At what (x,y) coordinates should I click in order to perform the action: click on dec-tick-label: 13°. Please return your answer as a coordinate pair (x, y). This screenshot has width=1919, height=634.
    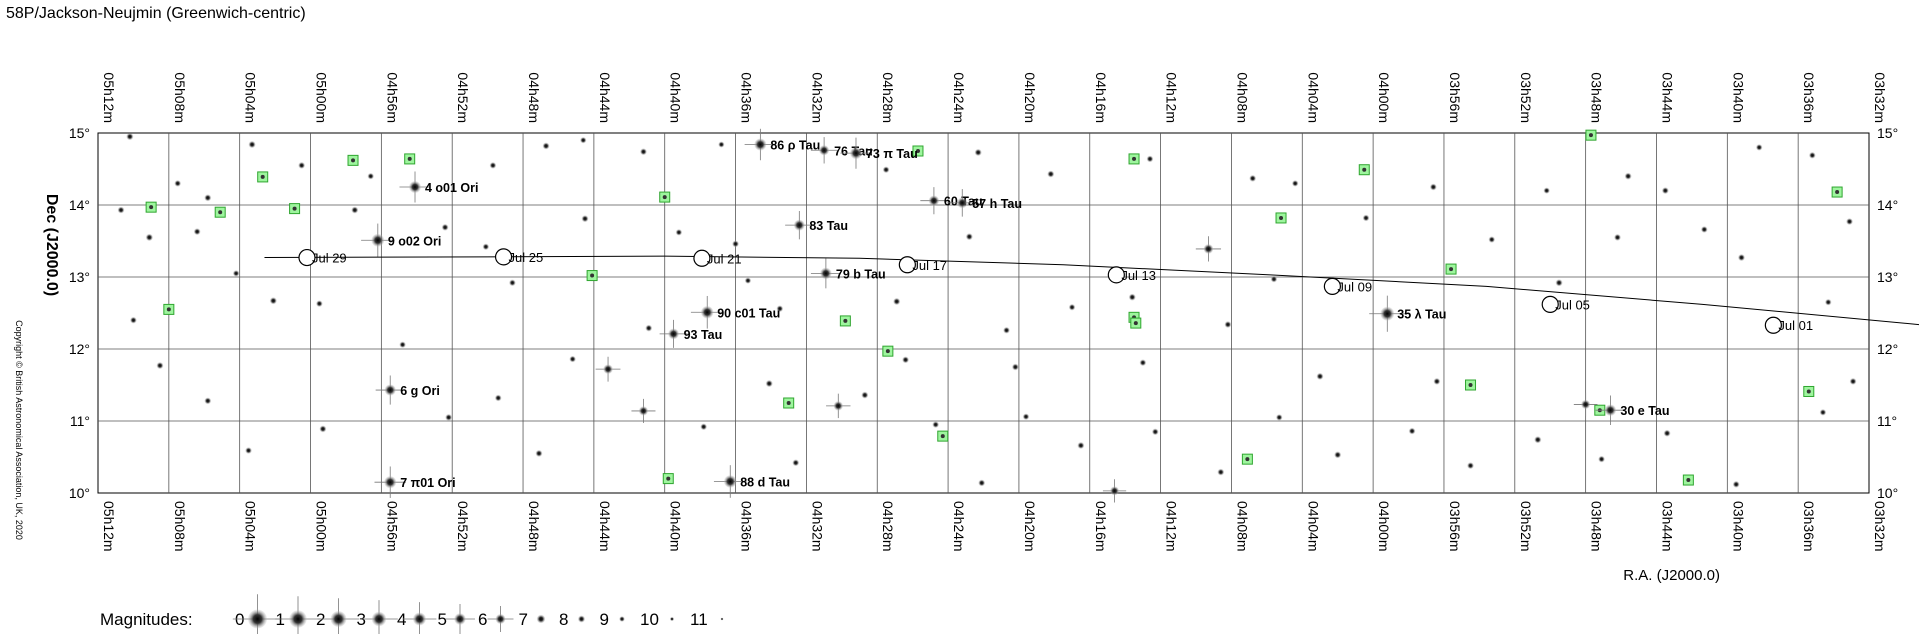
    Looking at the image, I should click on (79, 277).